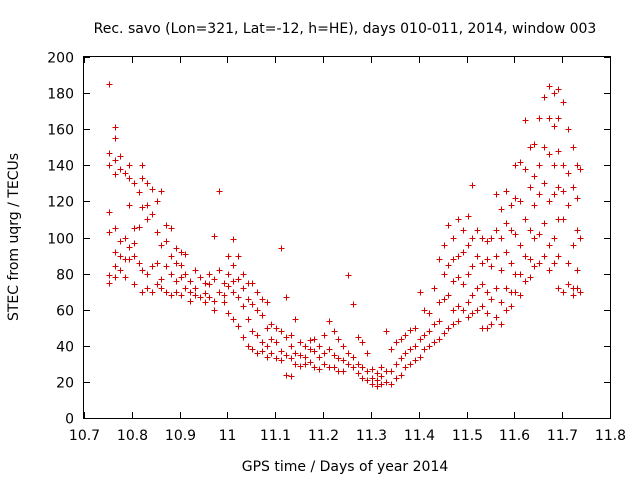 This screenshot has height=480, width=640. Describe the element at coordinates (132, 436) in the screenshot. I see `x-tick-label: 10.8` at that location.